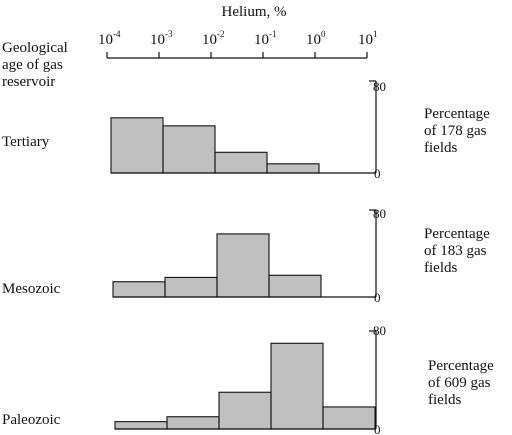  Describe the element at coordinates (31, 420) in the screenshot. I see `panel-name: Paleozoic` at that location.